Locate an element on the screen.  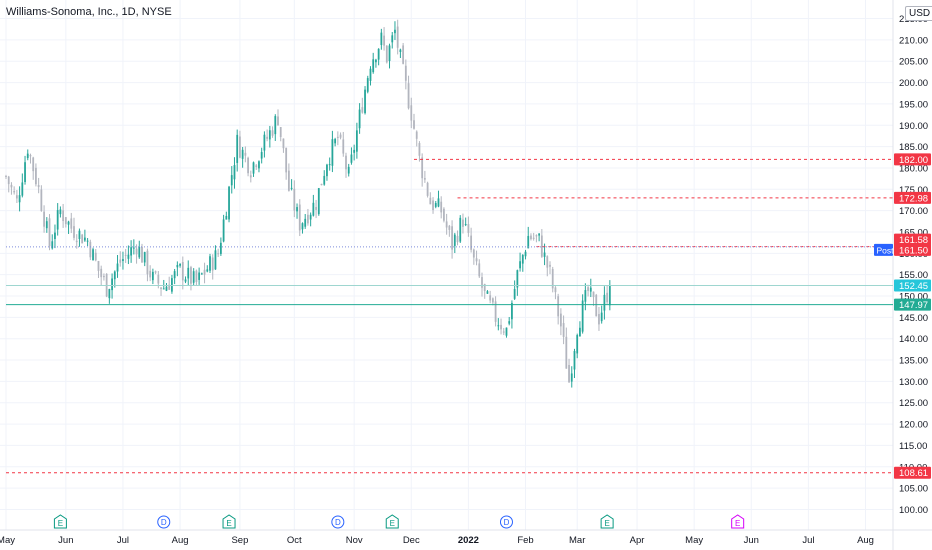
price-label: 182.00 is located at coordinates (913, 160).